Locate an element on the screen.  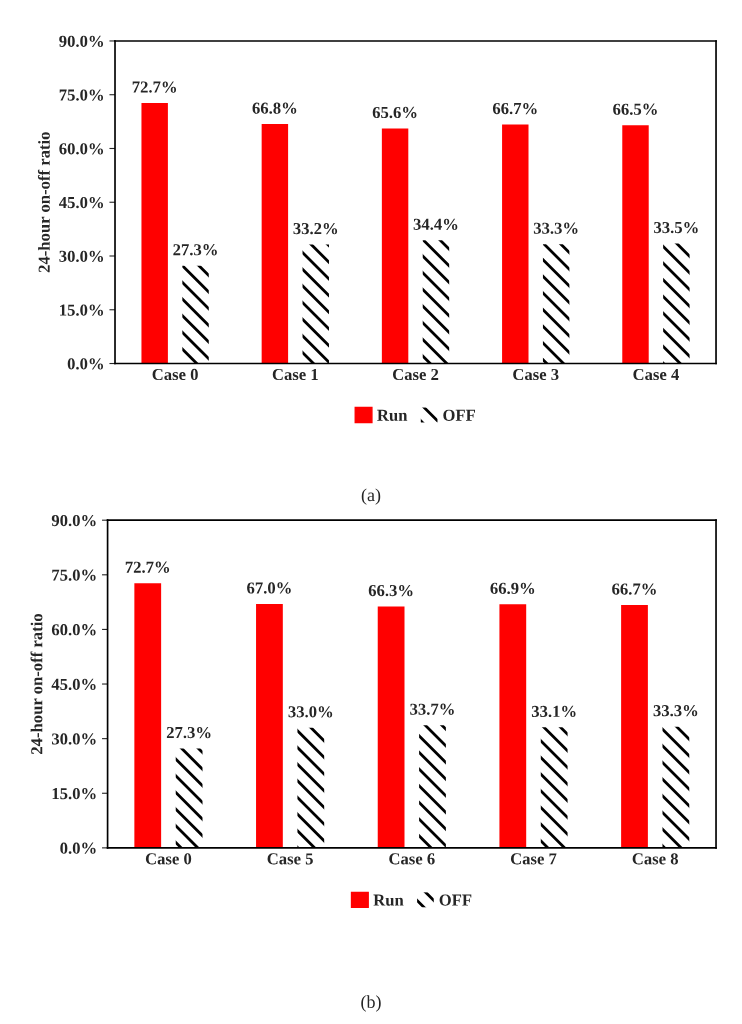
data-label: 66.3% is located at coordinates (390, 590).